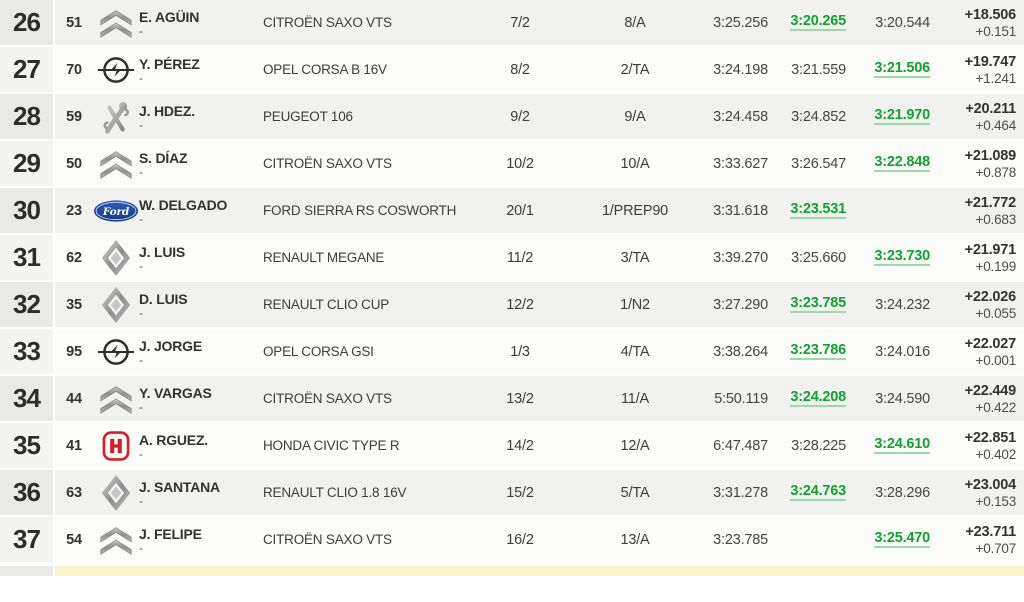 The width and height of the screenshot is (1024, 602). I want to click on row-highlight, so click(539, 571).